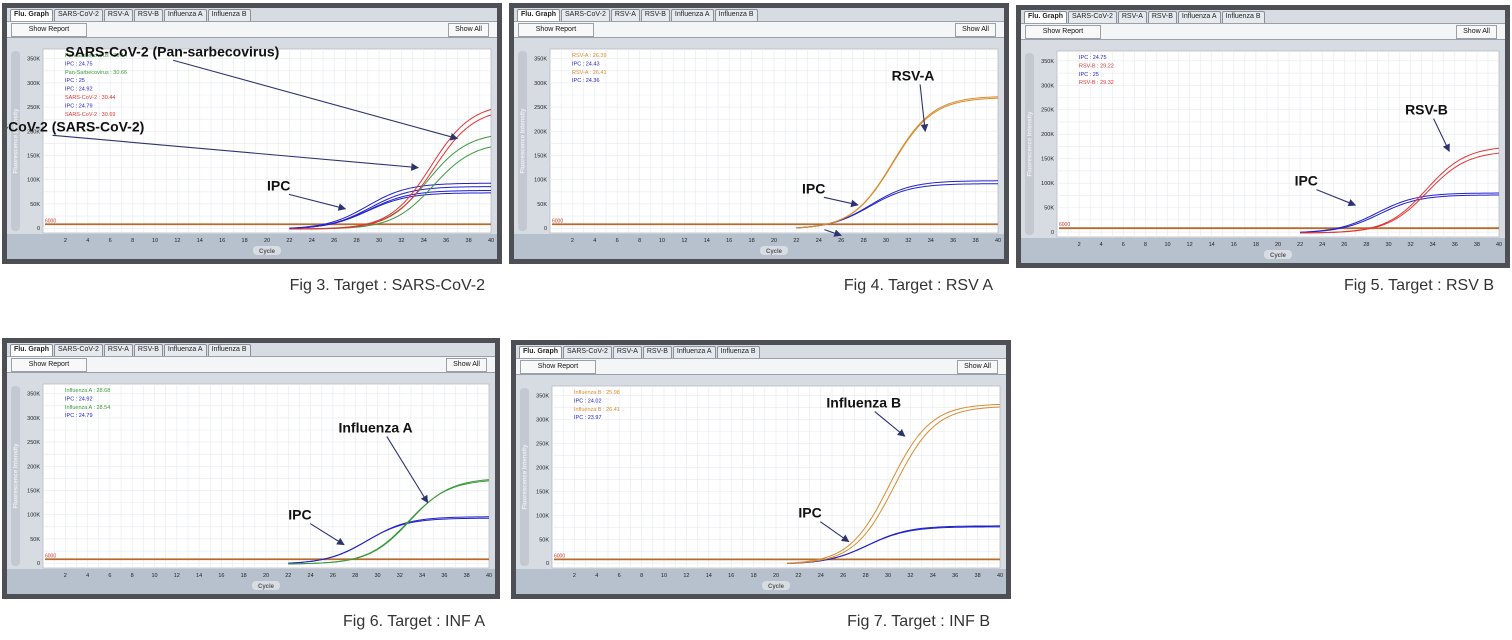  What do you see at coordinates (375, 427) in the screenshot?
I see `annotation-label: Influenza A` at bounding box center [375, 427].